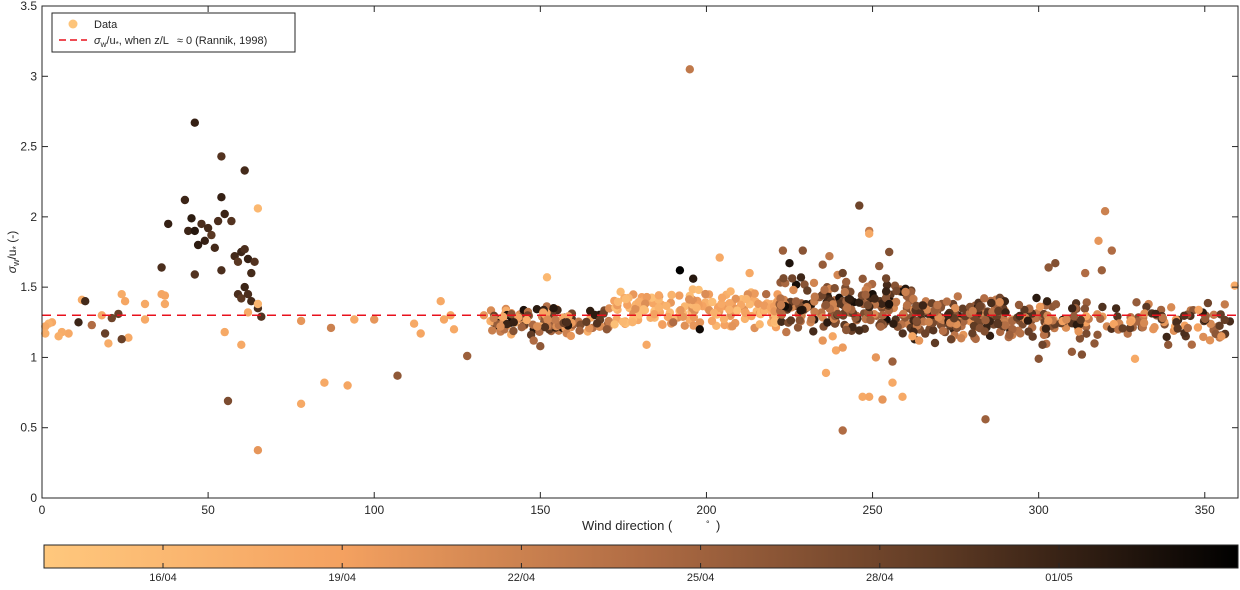 The height and width of the screenshot is (590, 1240). I want to click on colorbar-tick-label: 25/04, so click(701, 578).